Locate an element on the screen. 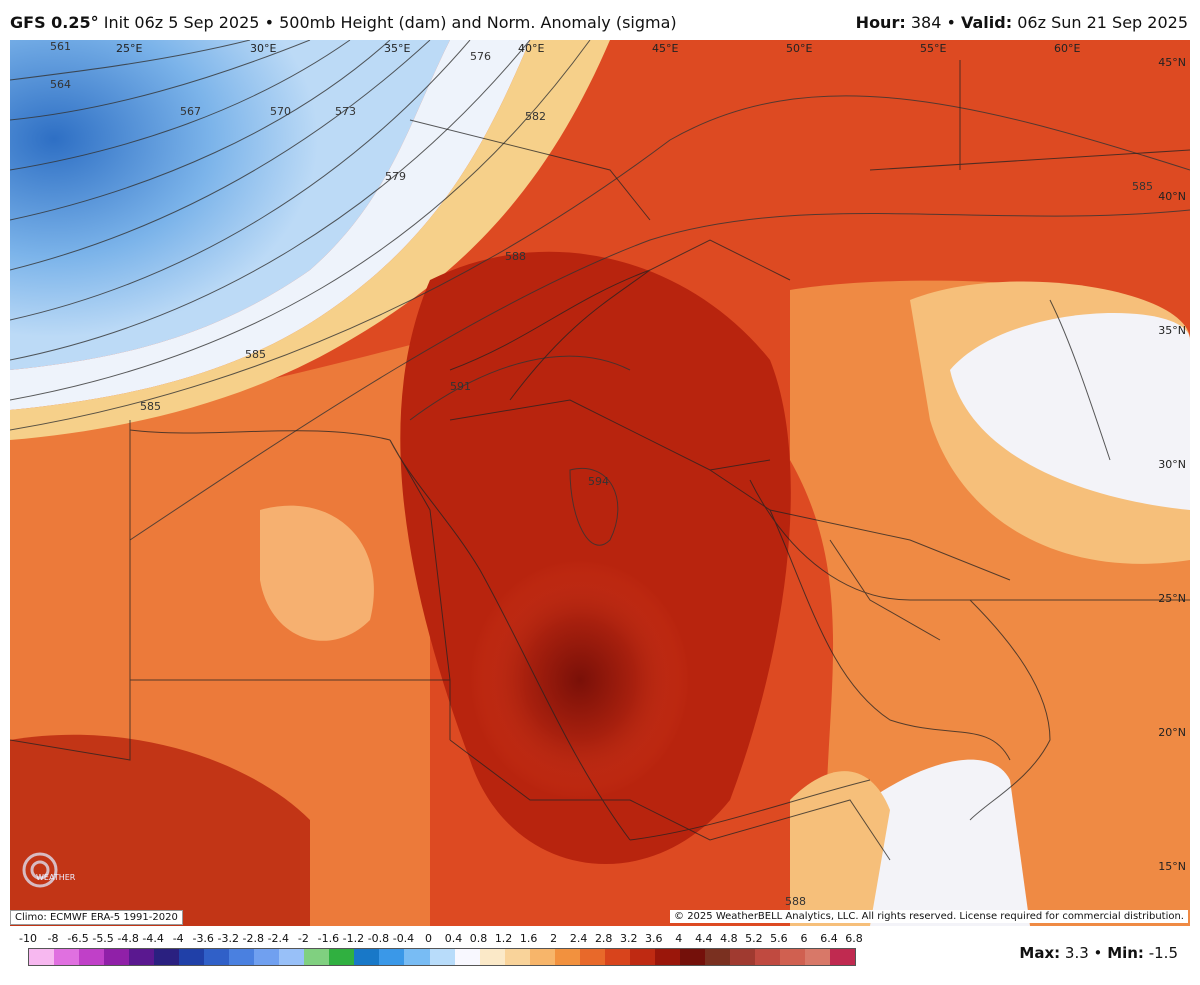  colorbar-tick-label: 3.2 is located at coordinates (628, 938).